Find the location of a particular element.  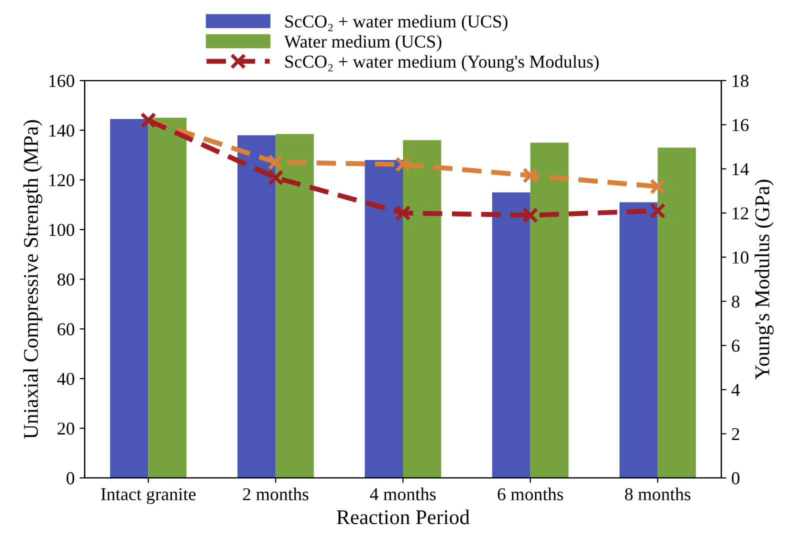

y2-tick-label: 10 is located at coordinates (740, 257).